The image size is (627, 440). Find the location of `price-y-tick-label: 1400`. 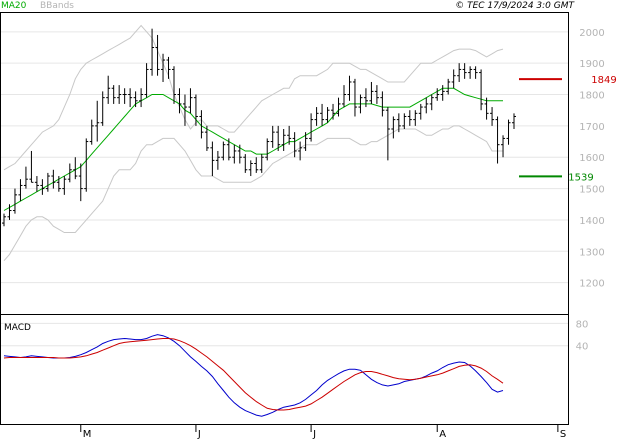

price-y-tick-label: 1400 is located at coordinates (591, 221).